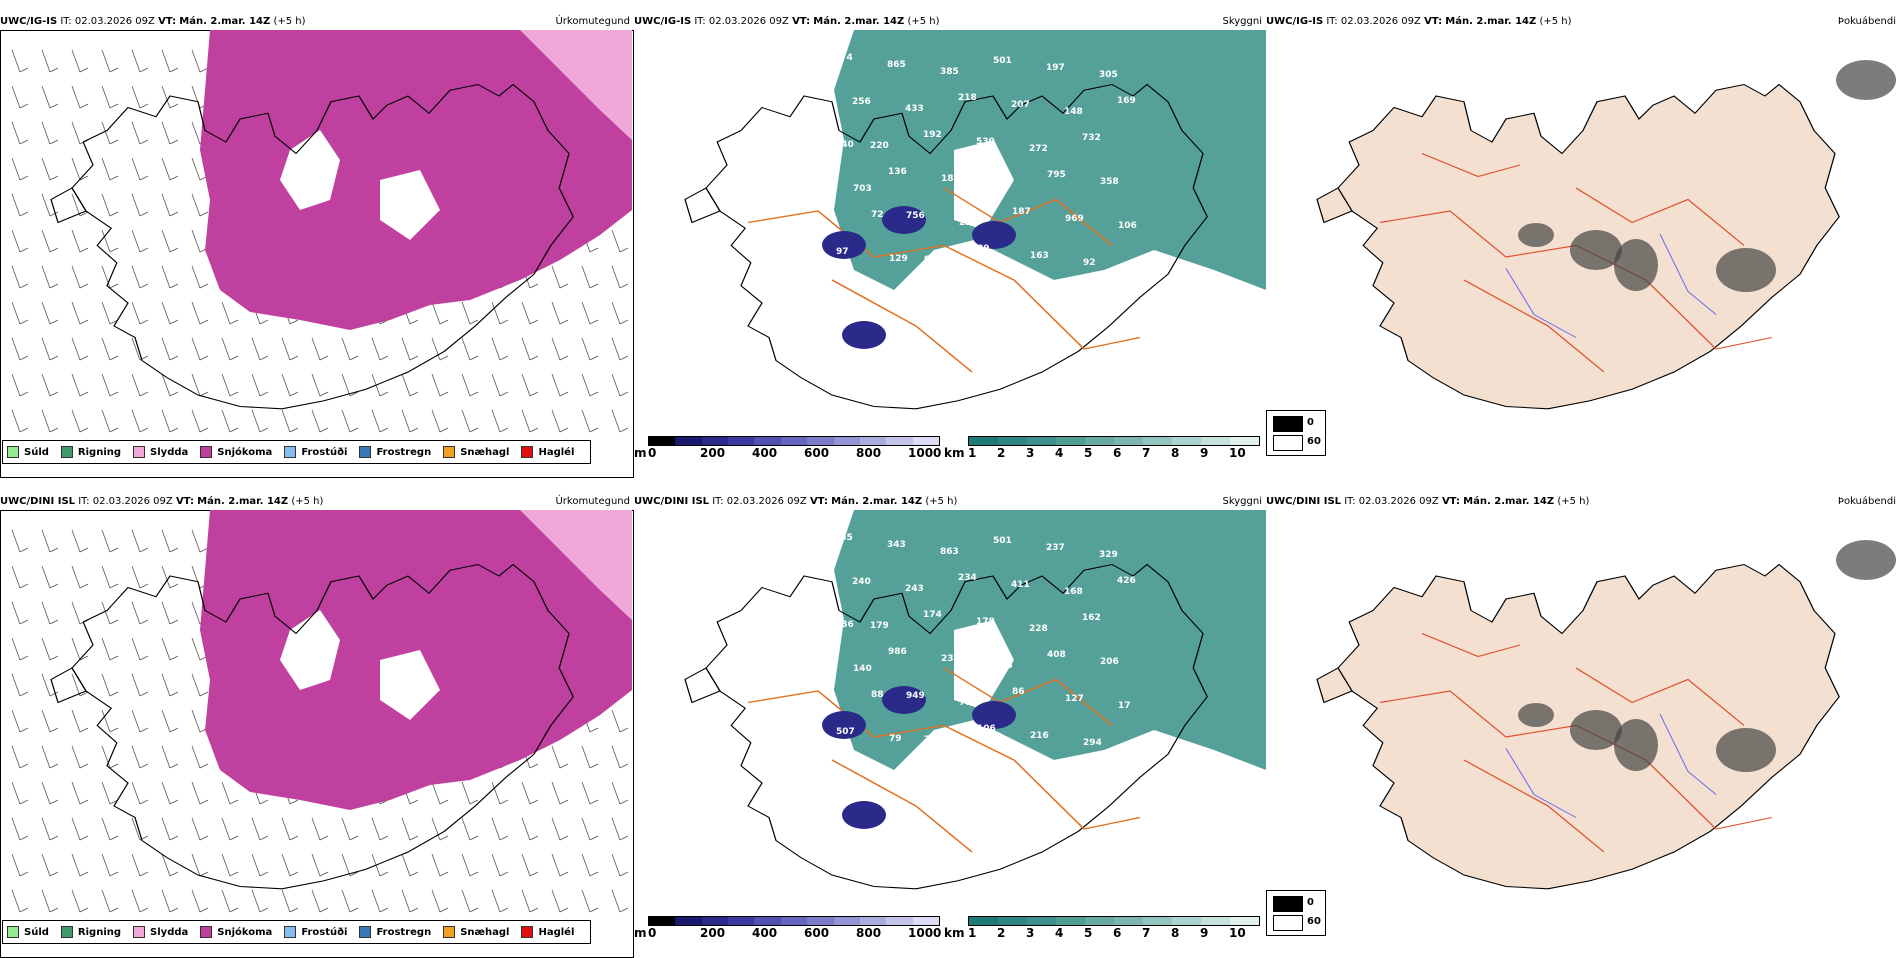  I want to click on vt-value: Mán. 2.mar. 14Z, so click(859, 21).